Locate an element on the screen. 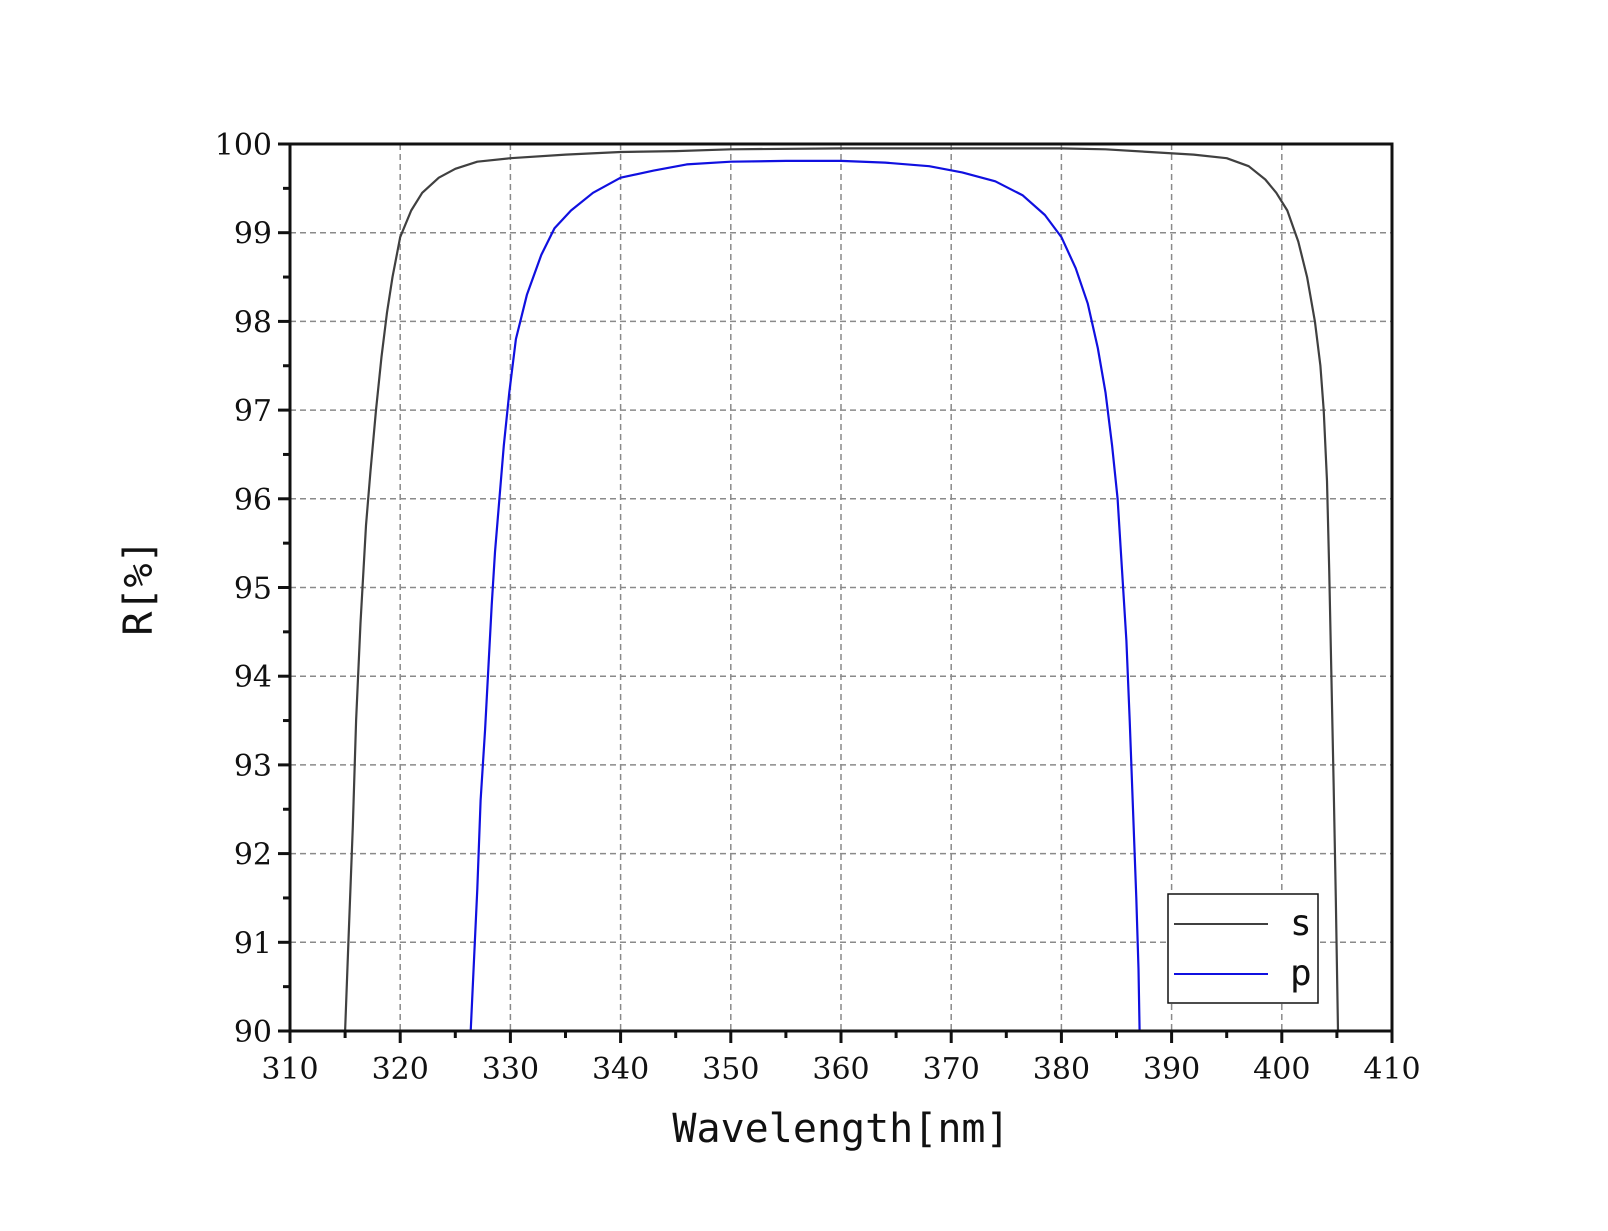 The height and width of the screenshot is (1231, 1608). legend: s p is located at coordinates (1243, 948).